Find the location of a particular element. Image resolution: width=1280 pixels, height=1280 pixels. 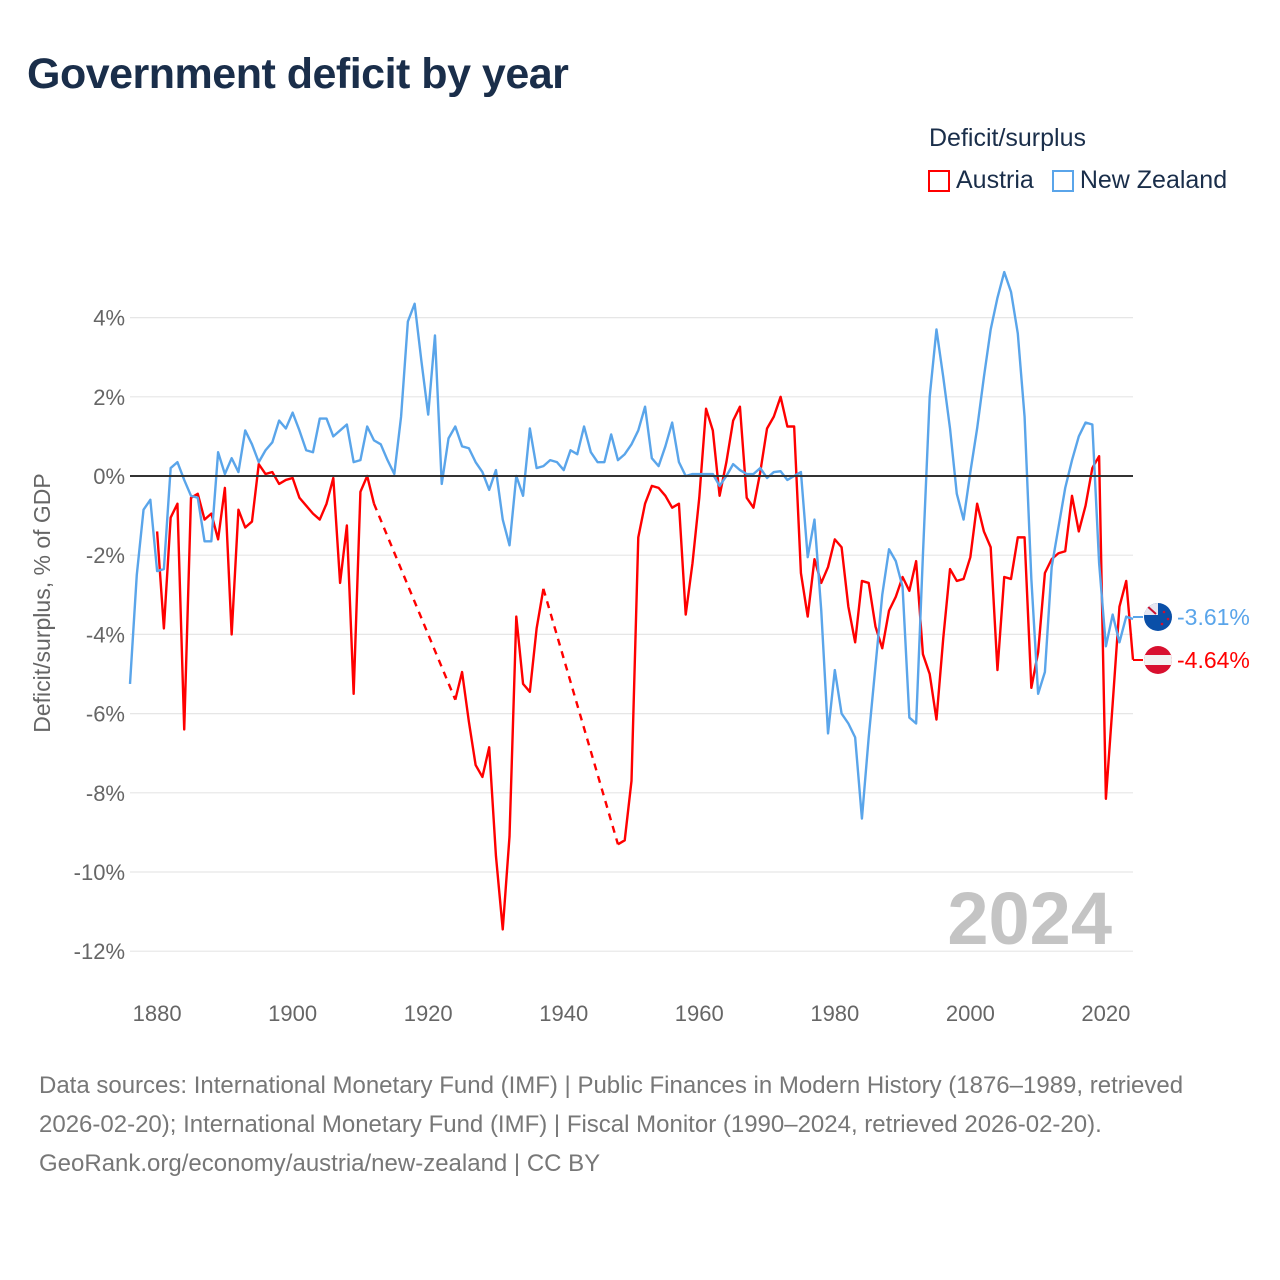

x-tick-label: 1940 is located at coordinates (563, 1013).